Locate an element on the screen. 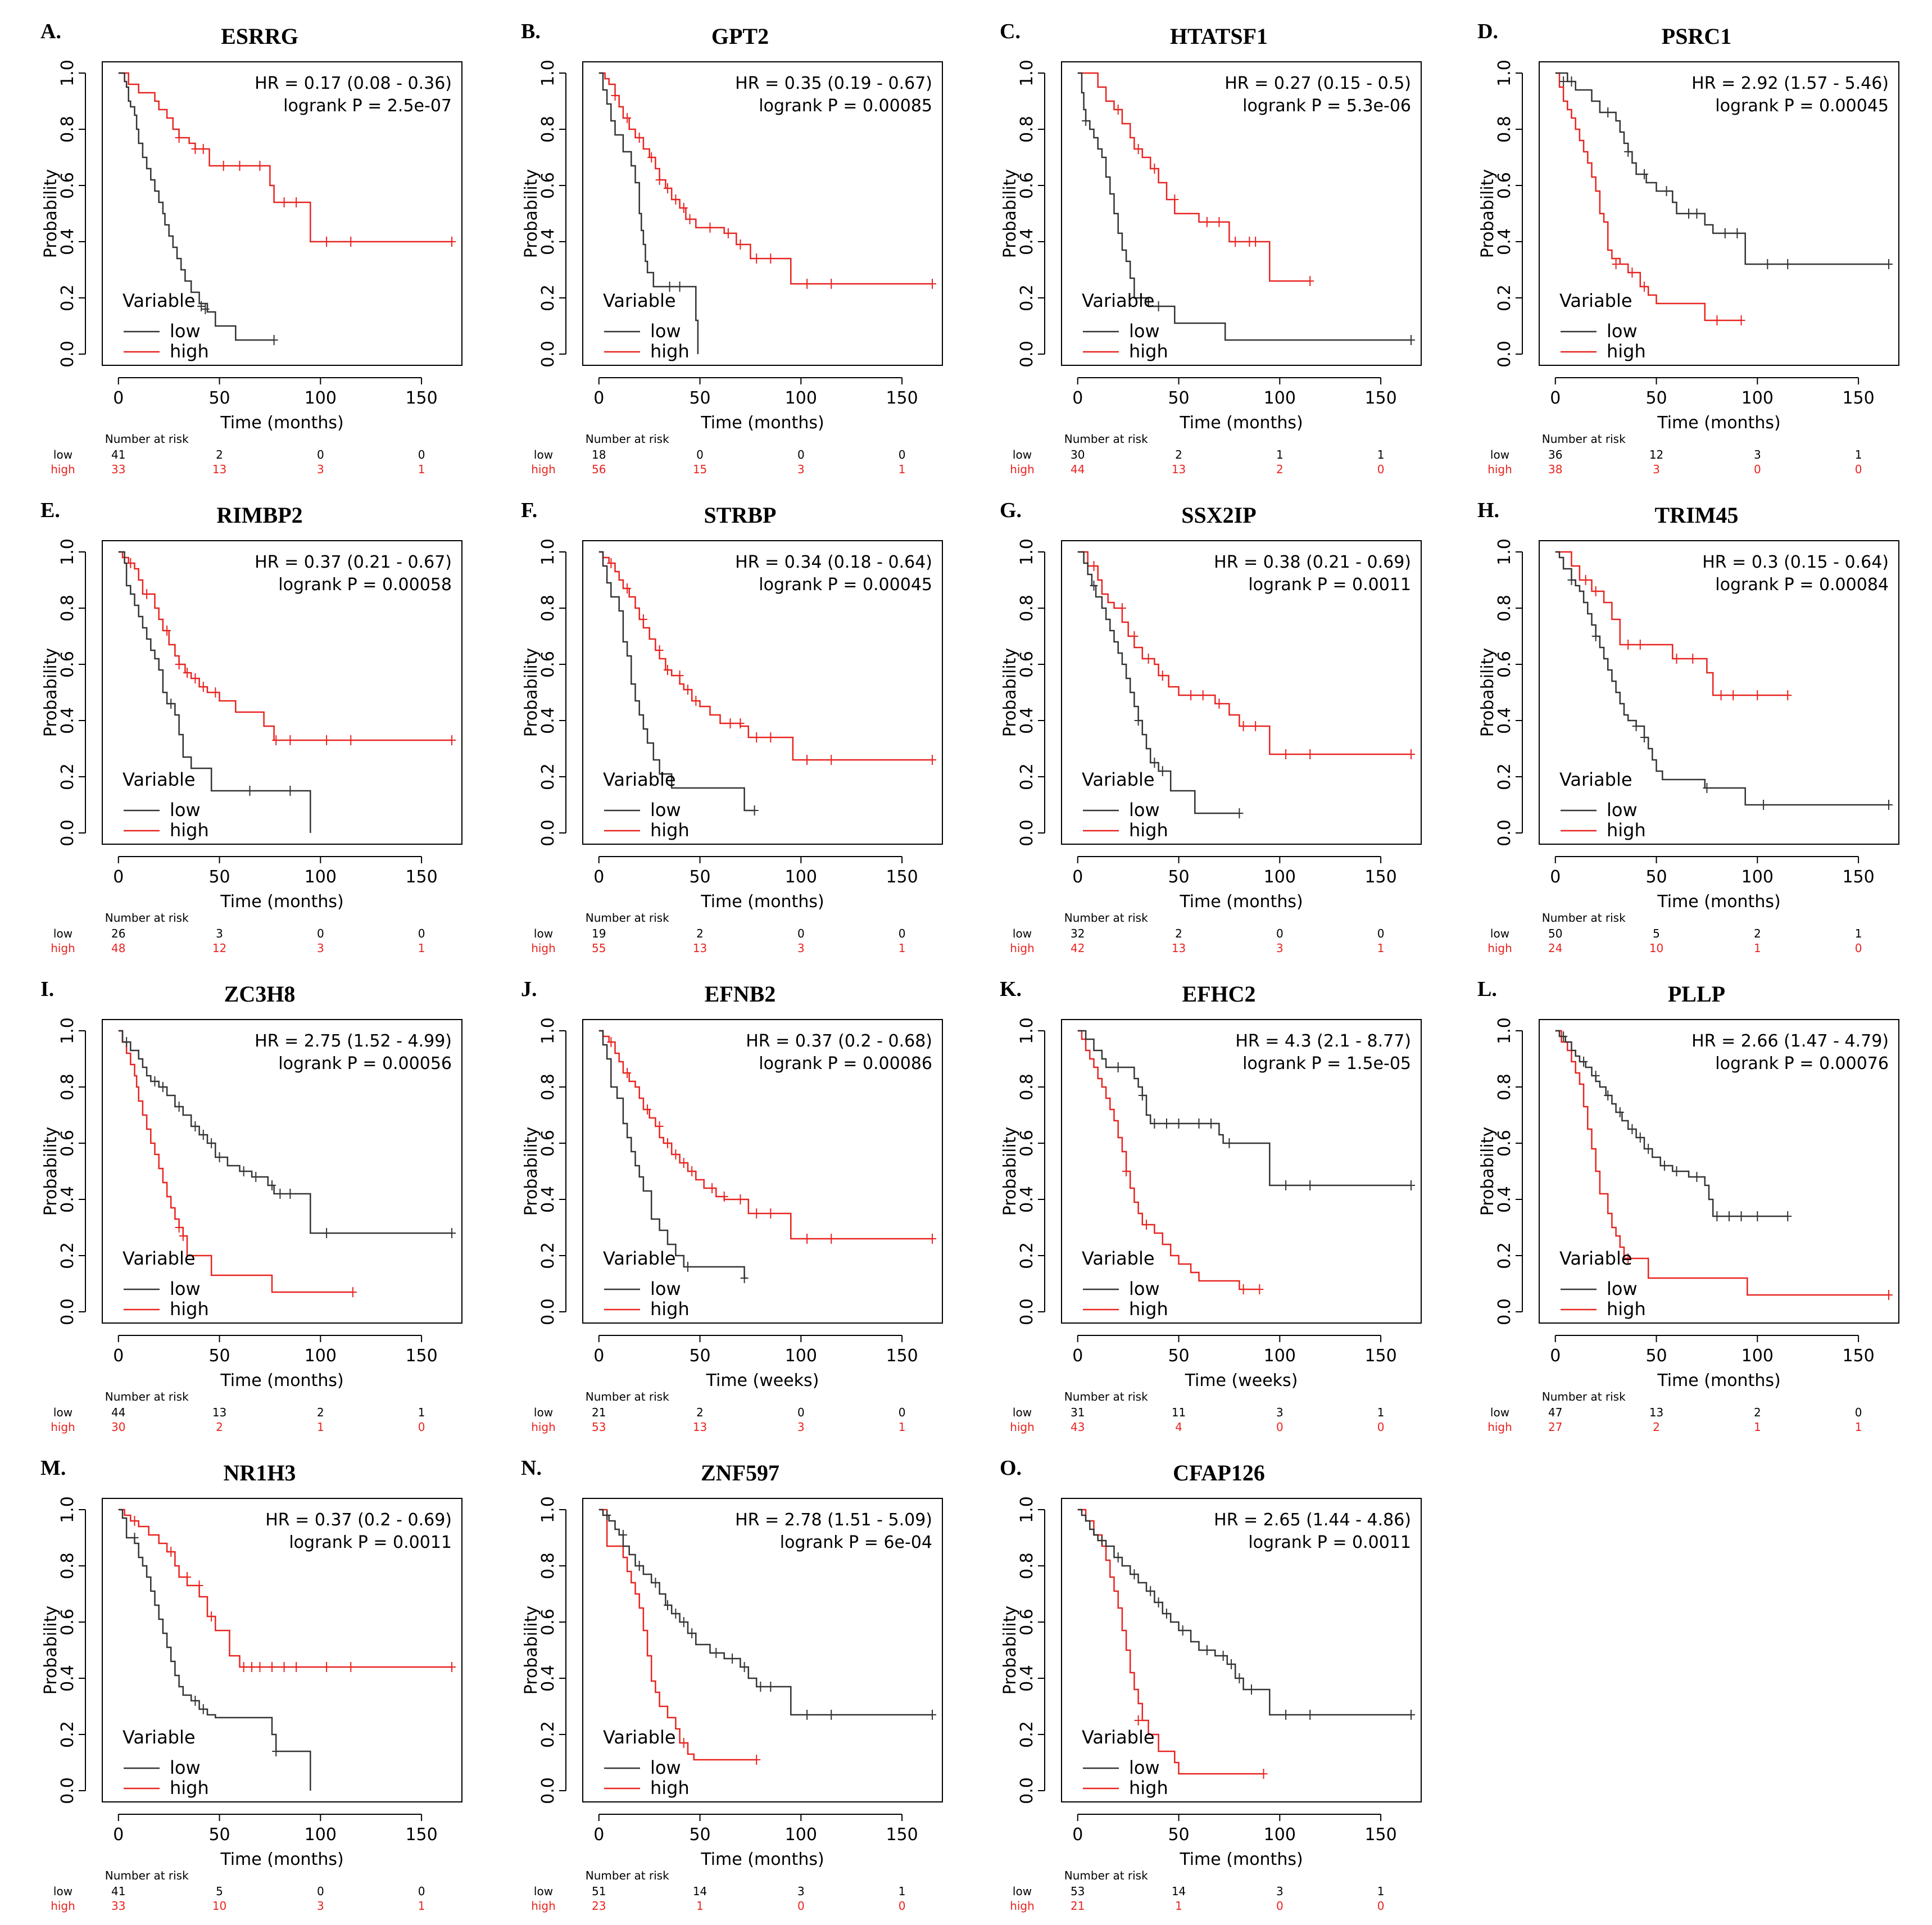  survival-curve-high is located at coordinates (677, 1635).